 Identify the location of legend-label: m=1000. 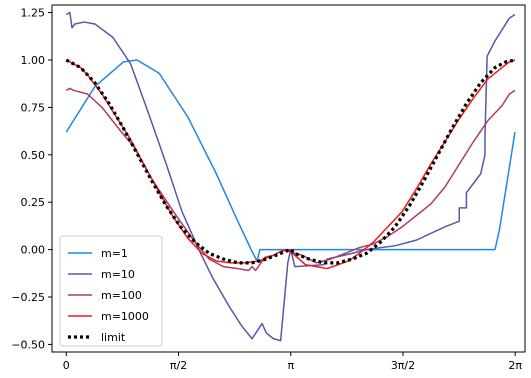
(125, 316).